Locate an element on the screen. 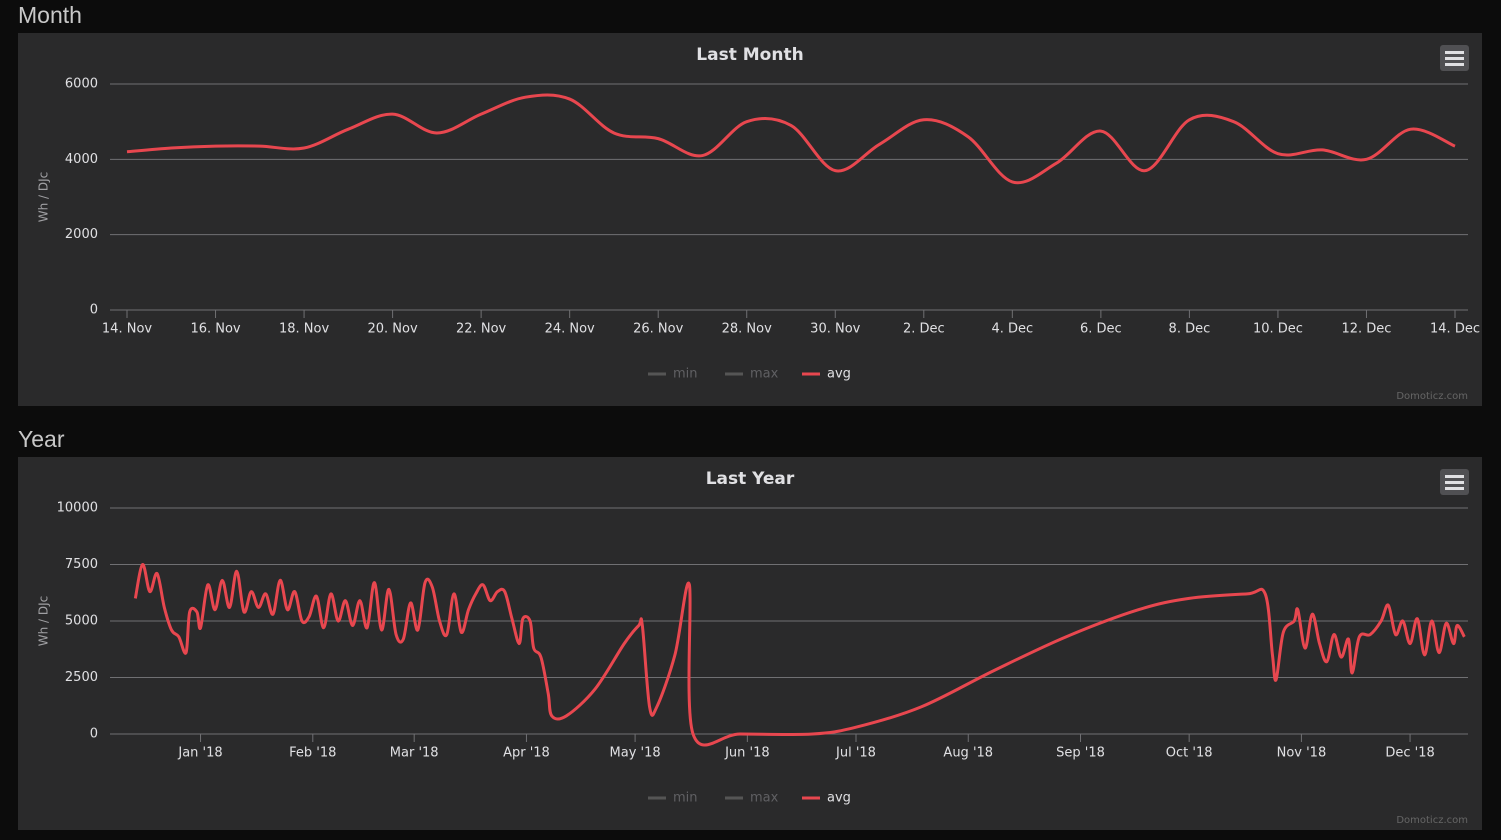  section-heading: Month is located at coordinates (50, 15).